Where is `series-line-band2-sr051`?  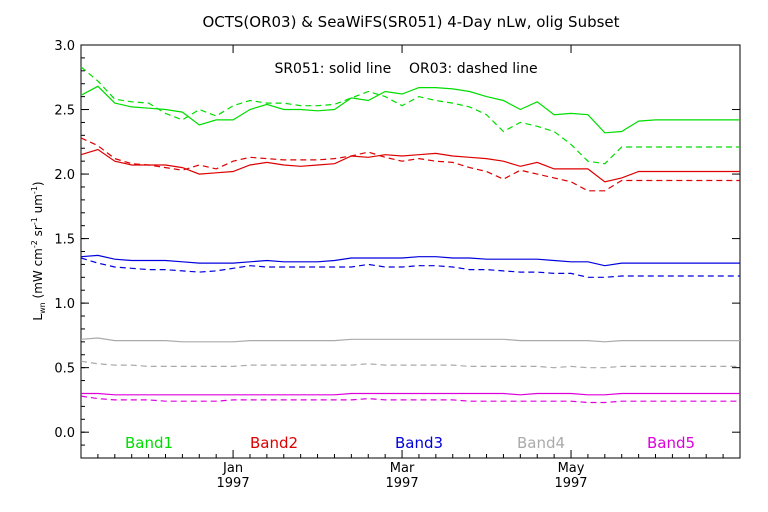
series-line-band2-sr051 is located at coordinates (410, 165).